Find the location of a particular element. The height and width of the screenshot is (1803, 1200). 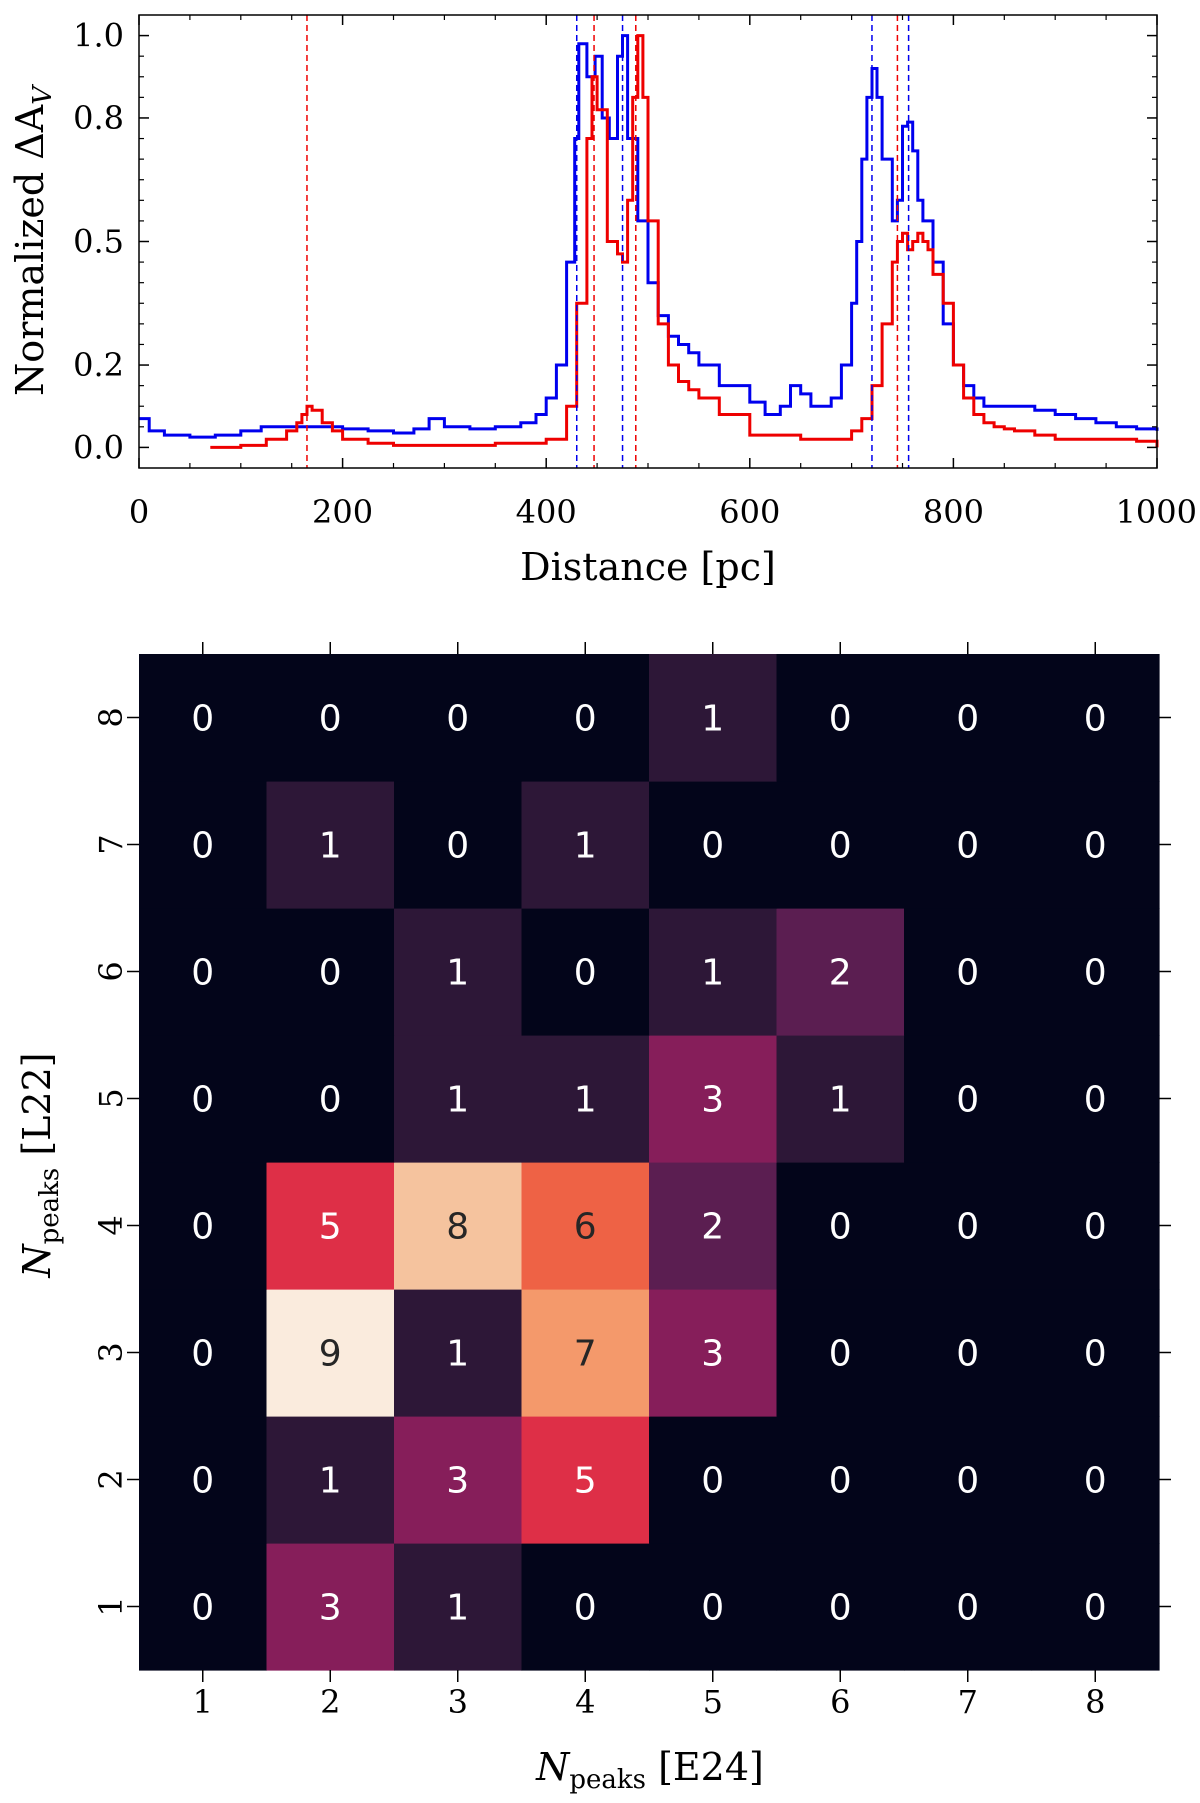

heatmap-y-tick-label-2: 2 is located at coordinates (111, 1479).